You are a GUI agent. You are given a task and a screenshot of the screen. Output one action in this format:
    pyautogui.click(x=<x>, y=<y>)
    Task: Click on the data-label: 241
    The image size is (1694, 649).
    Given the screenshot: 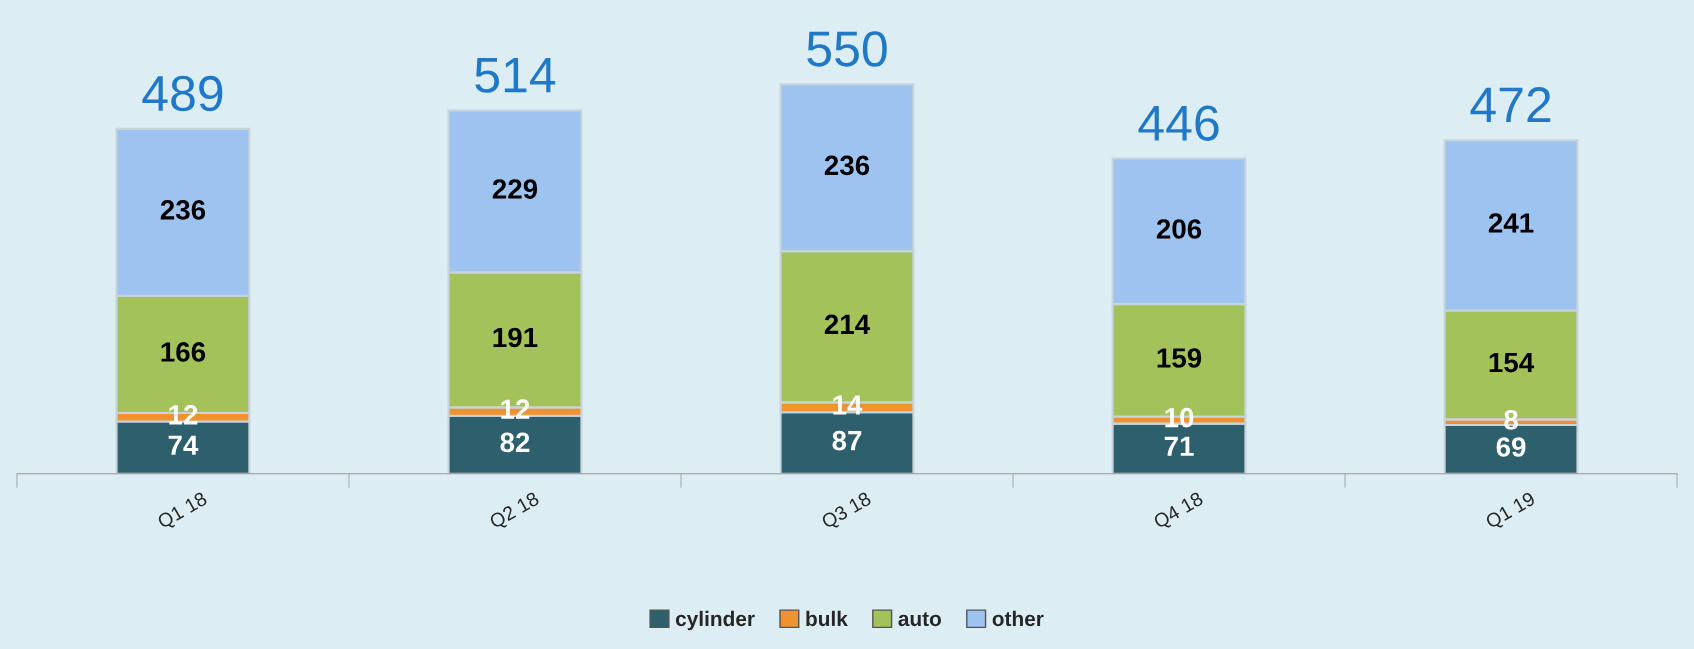 What is the action you would take?
    pyautogui.click(x=1511, y=223)
    